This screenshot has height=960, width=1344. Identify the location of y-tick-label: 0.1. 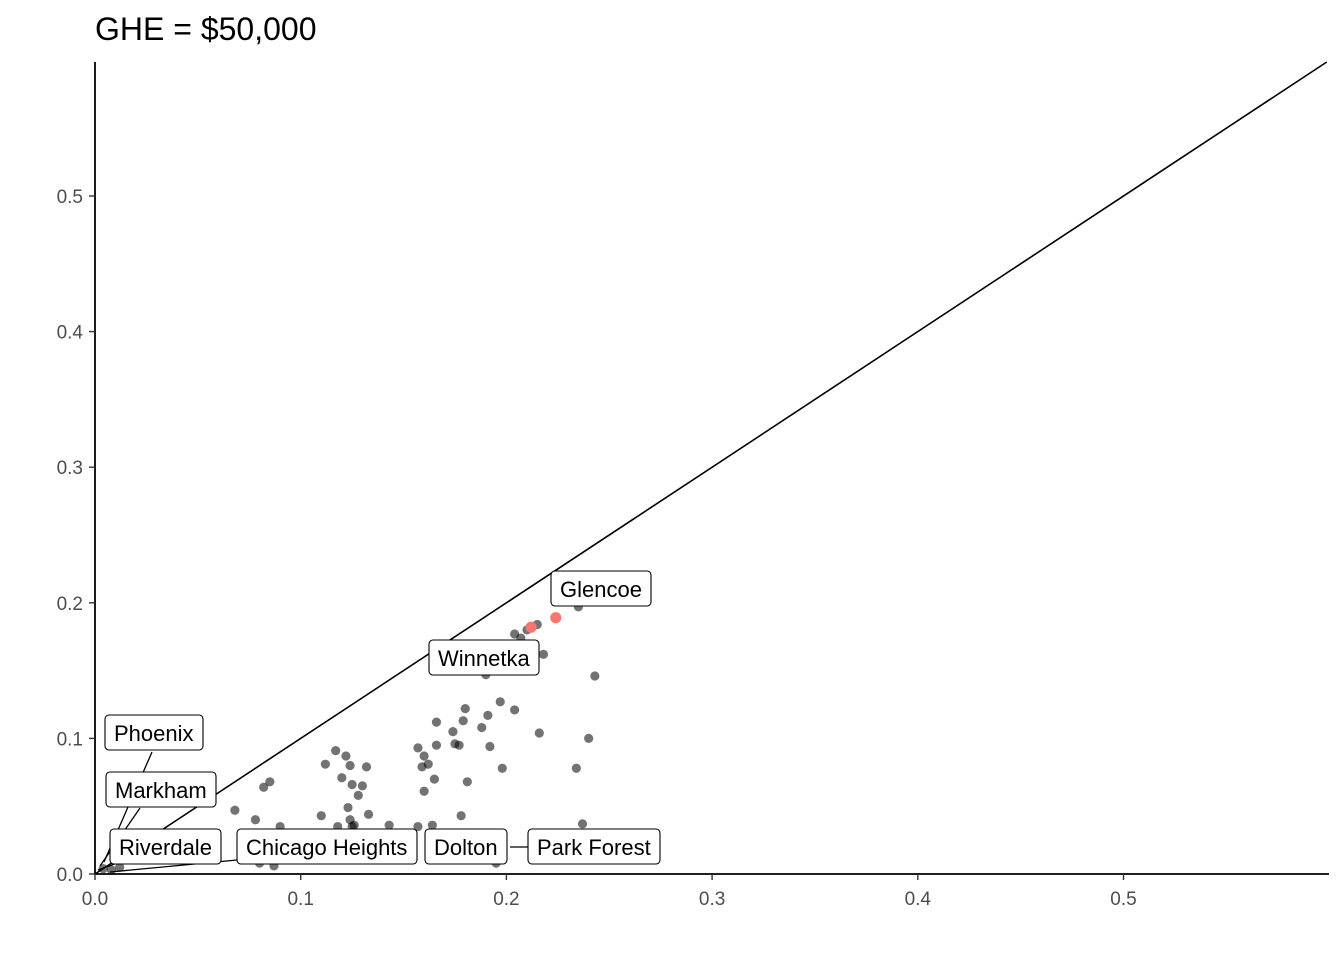
(70, 739).